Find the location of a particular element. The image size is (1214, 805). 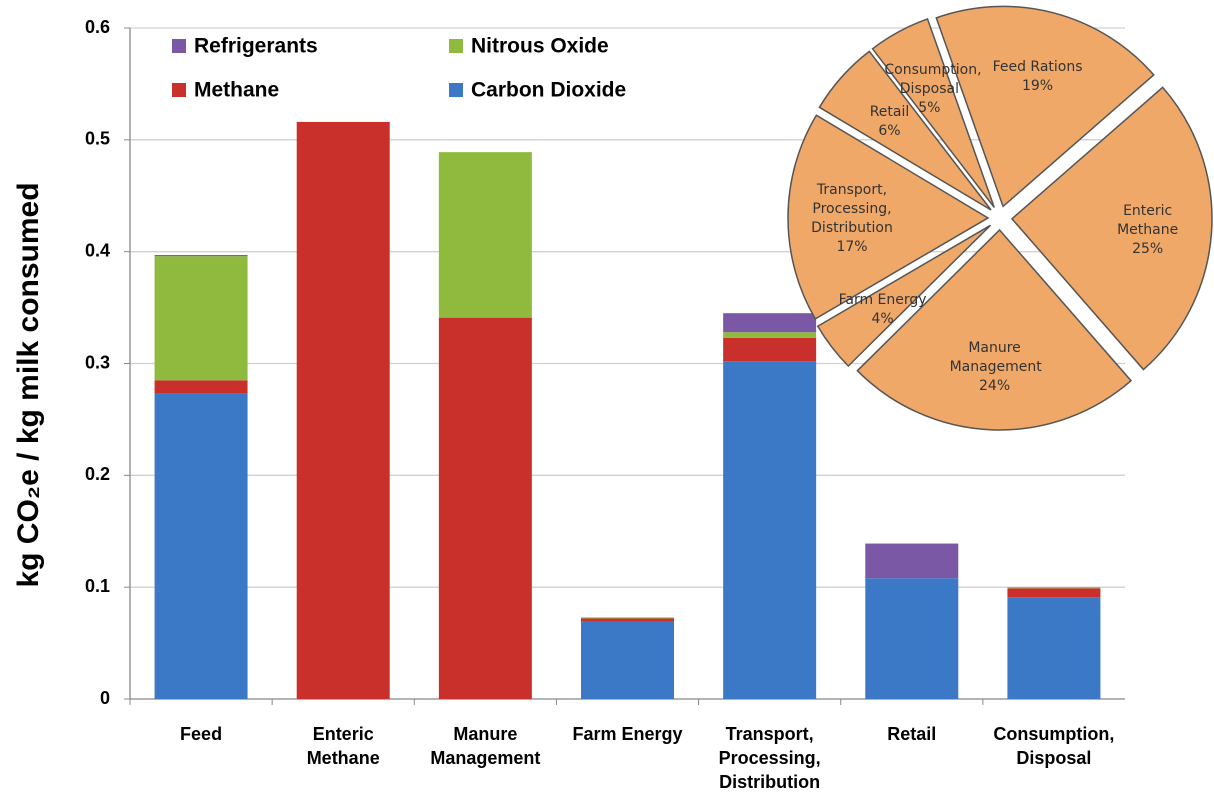

pie-label-box: Retail 6% is located at coordinates (889, 122).